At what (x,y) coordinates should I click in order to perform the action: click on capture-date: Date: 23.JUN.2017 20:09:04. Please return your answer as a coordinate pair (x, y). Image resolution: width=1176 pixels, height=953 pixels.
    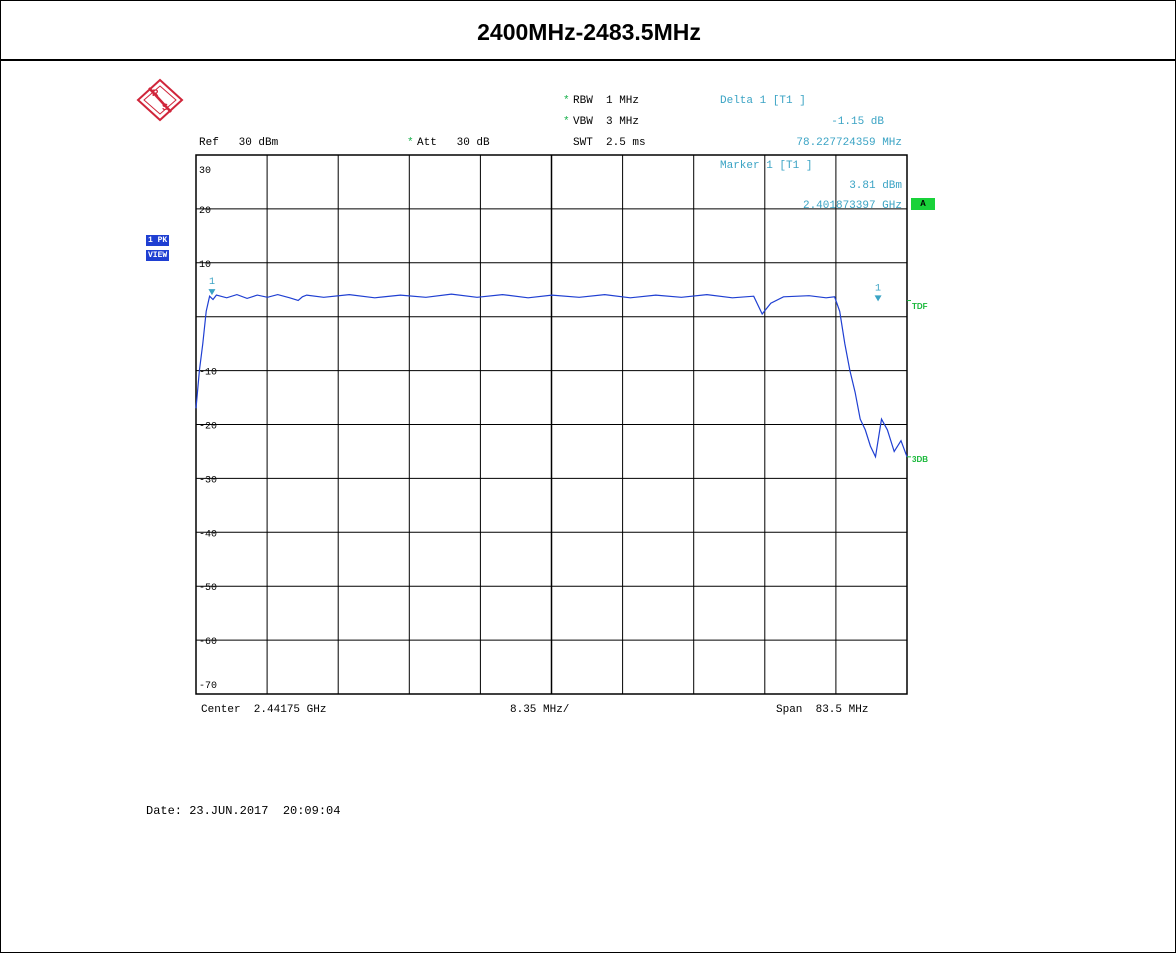
    Looking at the image, I should click on (243, 811).